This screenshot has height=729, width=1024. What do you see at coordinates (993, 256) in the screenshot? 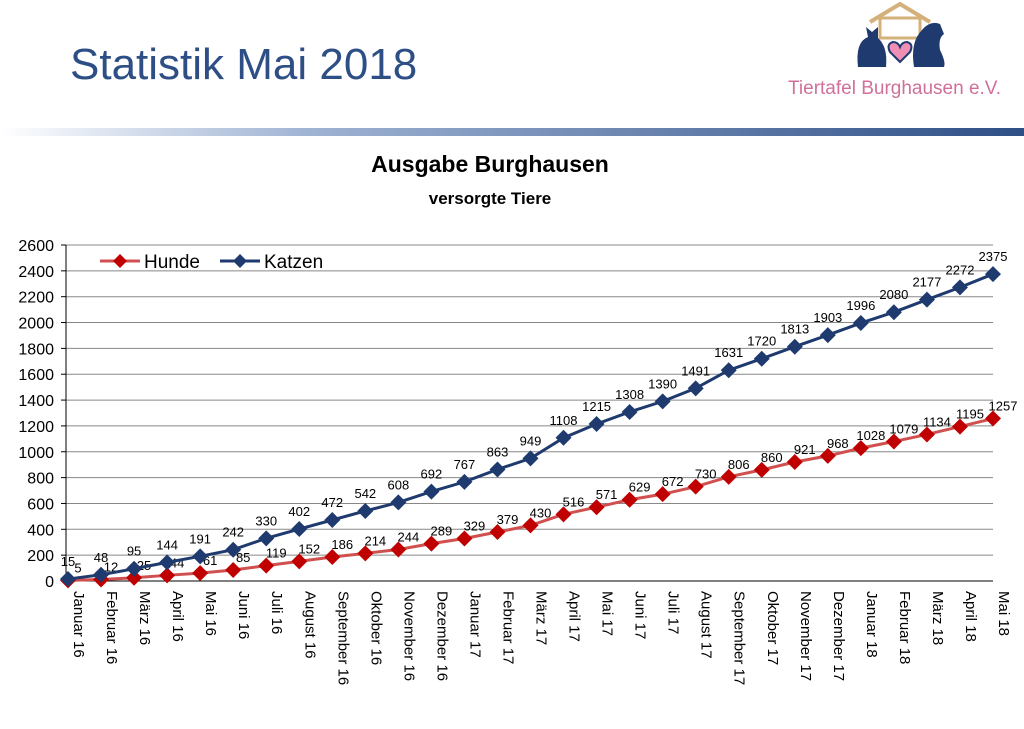
I see `data-label: 2375` at bounding box center [993, 256].